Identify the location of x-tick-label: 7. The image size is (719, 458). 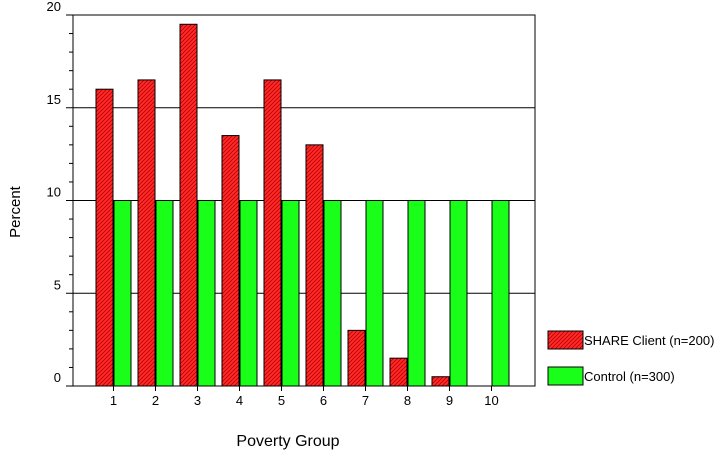
(365, 400).